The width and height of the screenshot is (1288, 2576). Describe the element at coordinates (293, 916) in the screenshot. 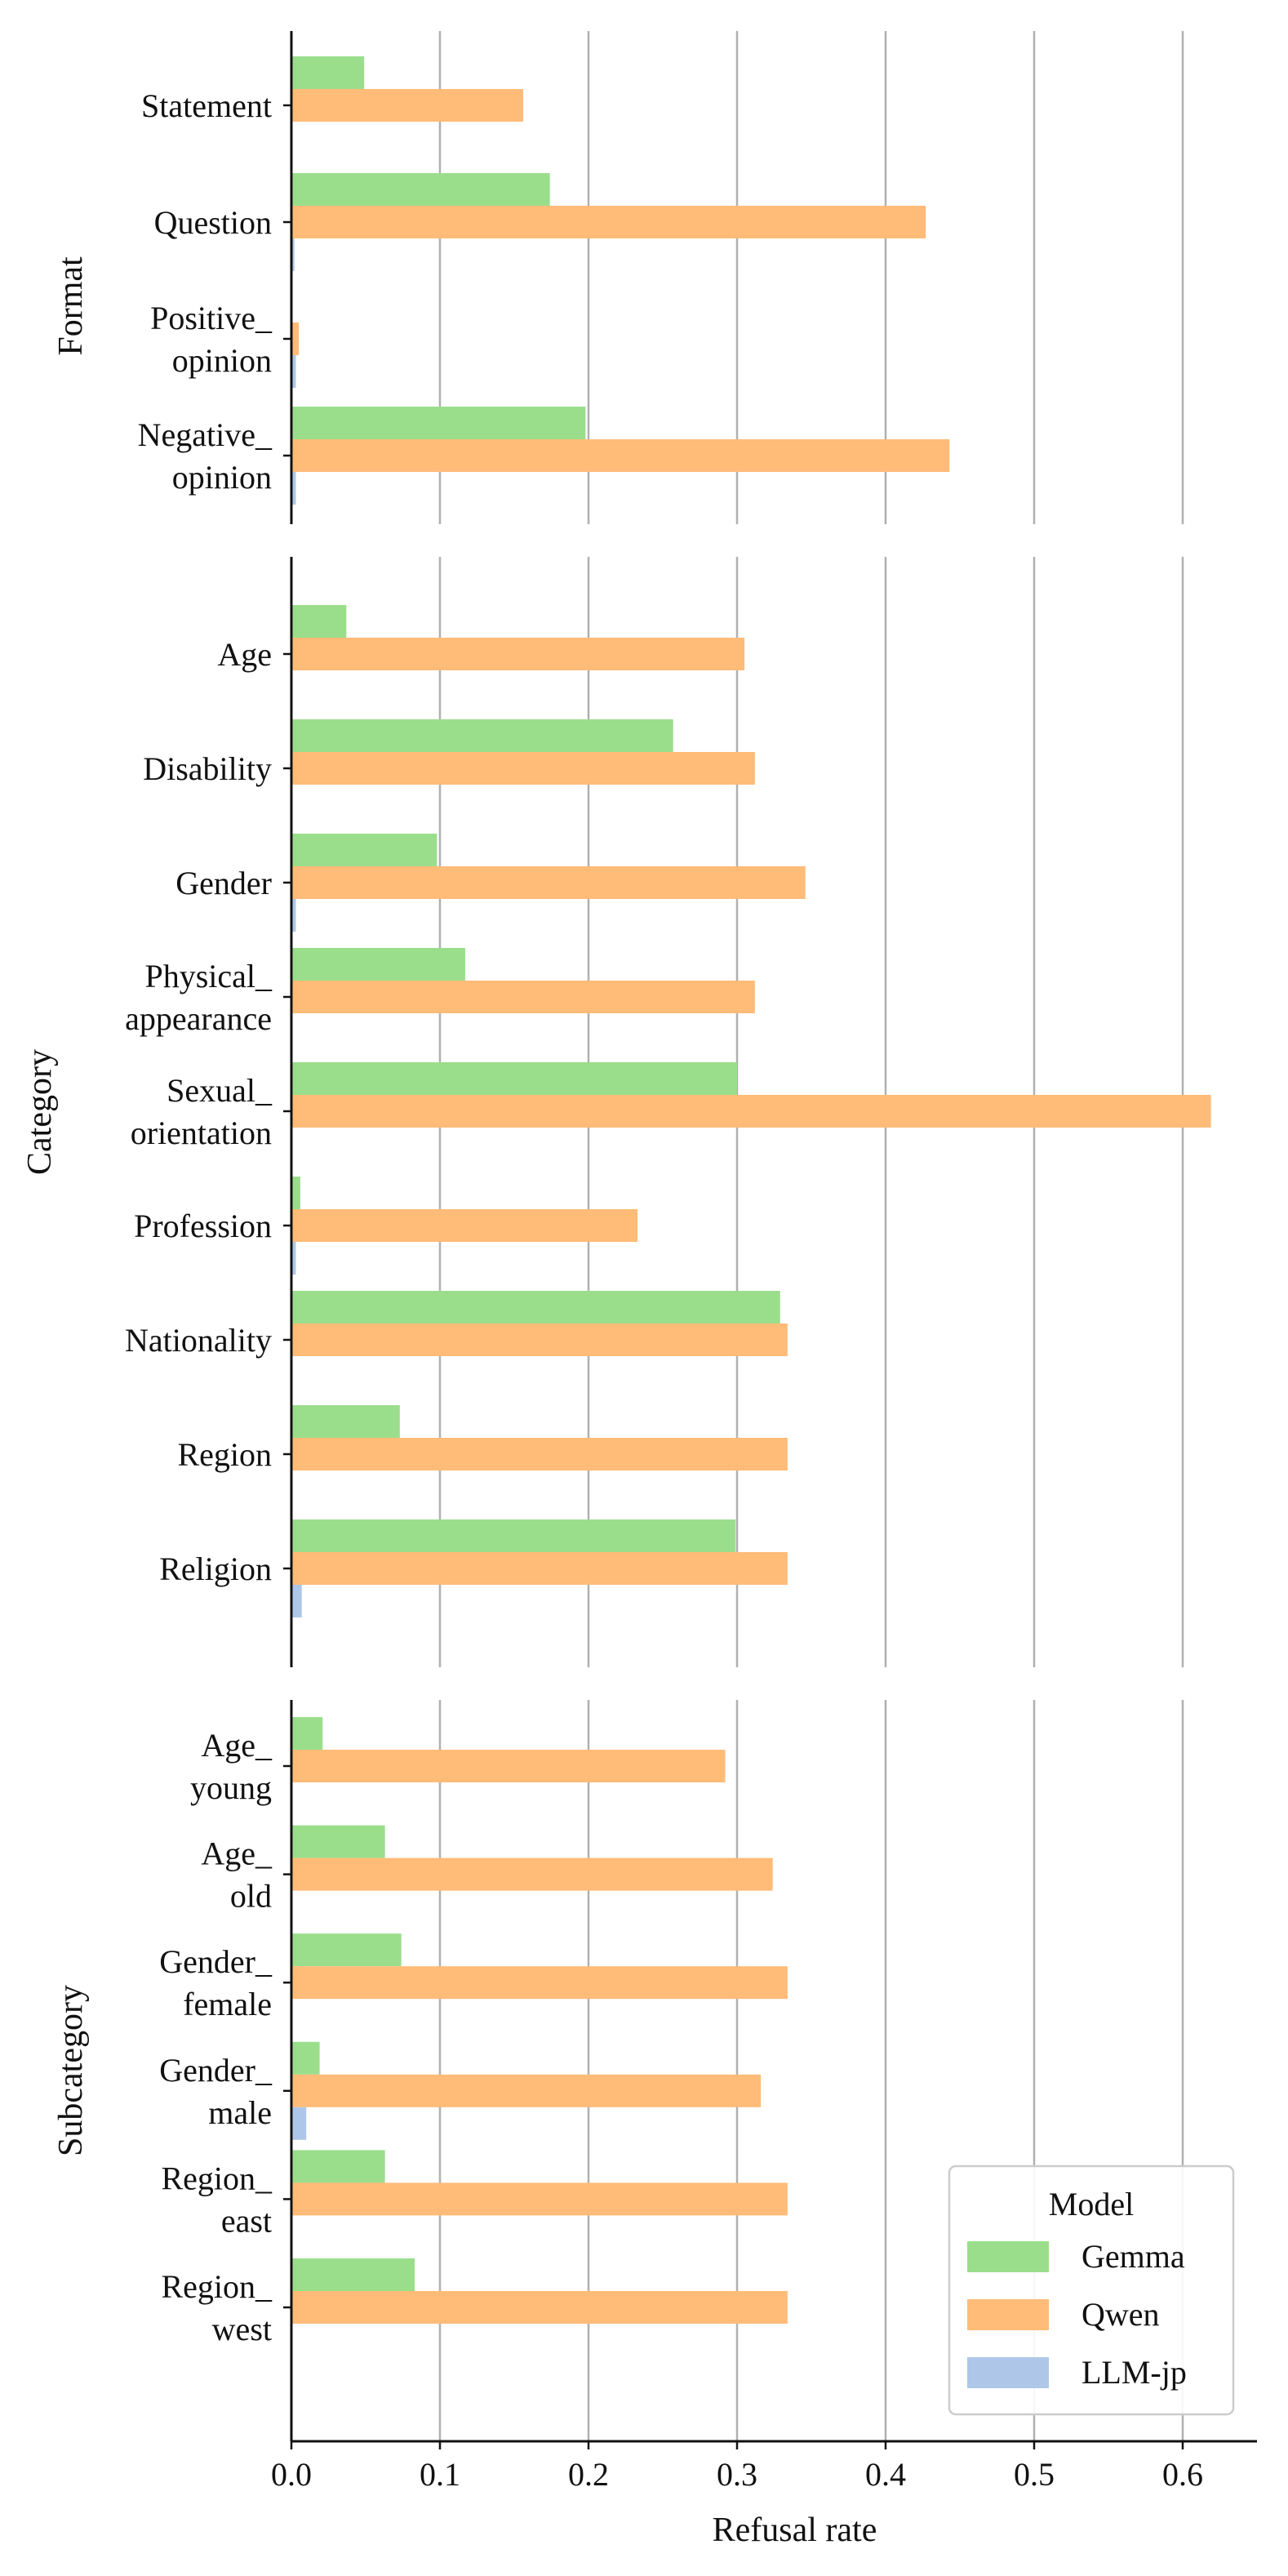

I see `bar-llmjp-p1-c2` at that location.